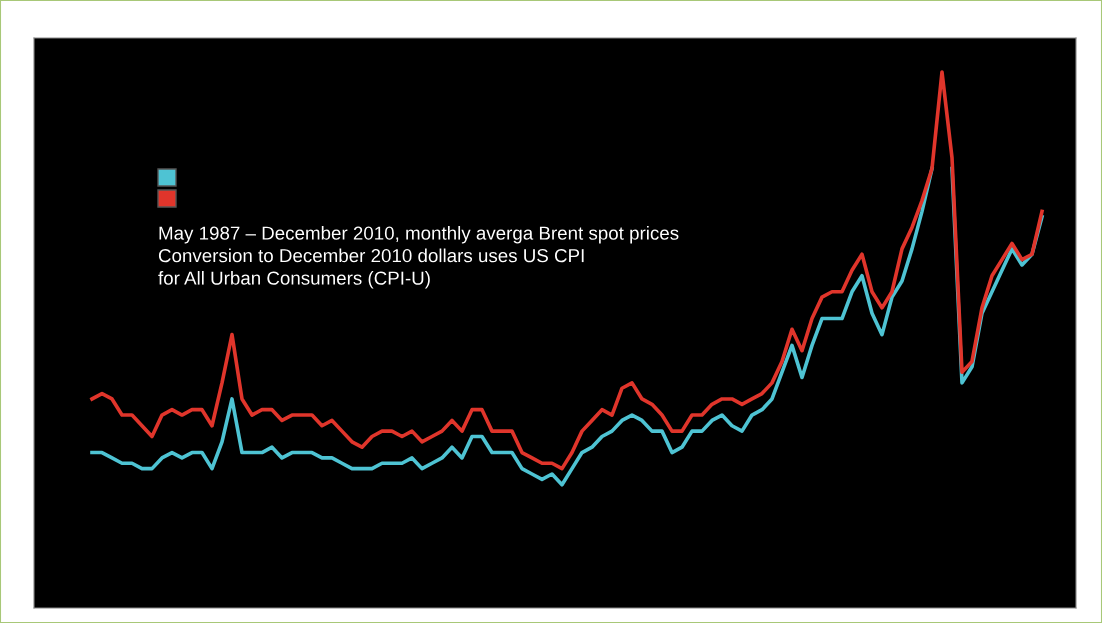 This screenshot has width=1102, height=623. What do you see at coordinates (371, 255) in the screenshot?
I see `annotation: Conversion to December 2010 dollars uses US CPI` at bounding box center [371, 255].